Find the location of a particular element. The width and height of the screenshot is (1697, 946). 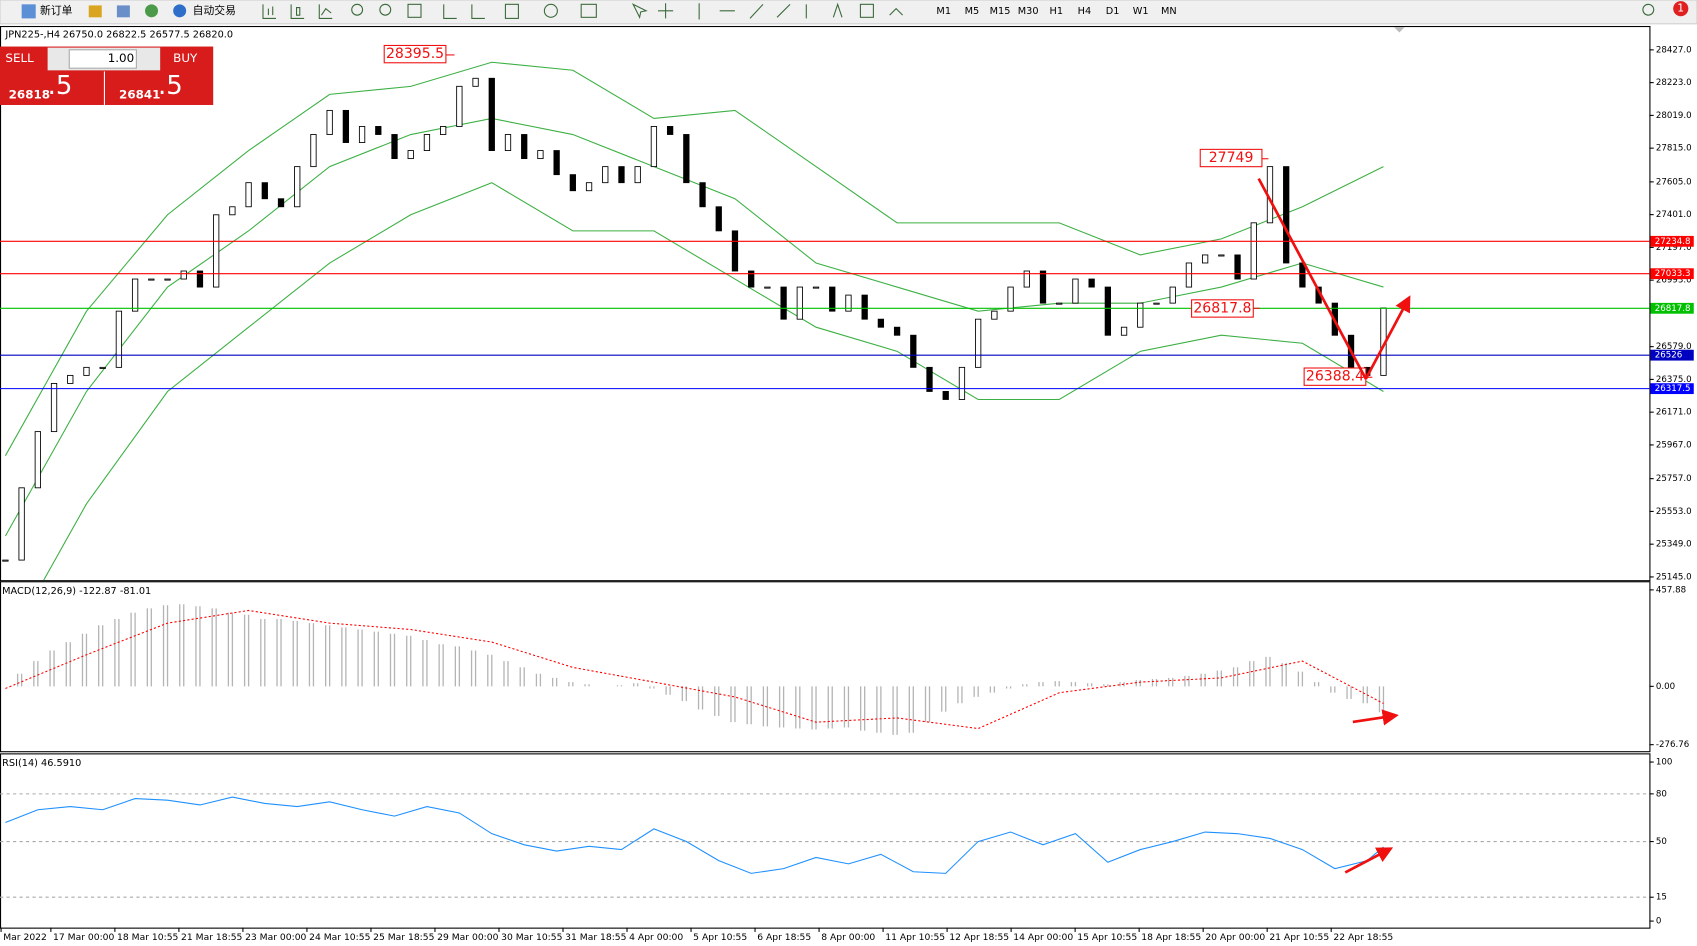

y-tick-label: 26375.0 is located at coordinates (1674, 380).